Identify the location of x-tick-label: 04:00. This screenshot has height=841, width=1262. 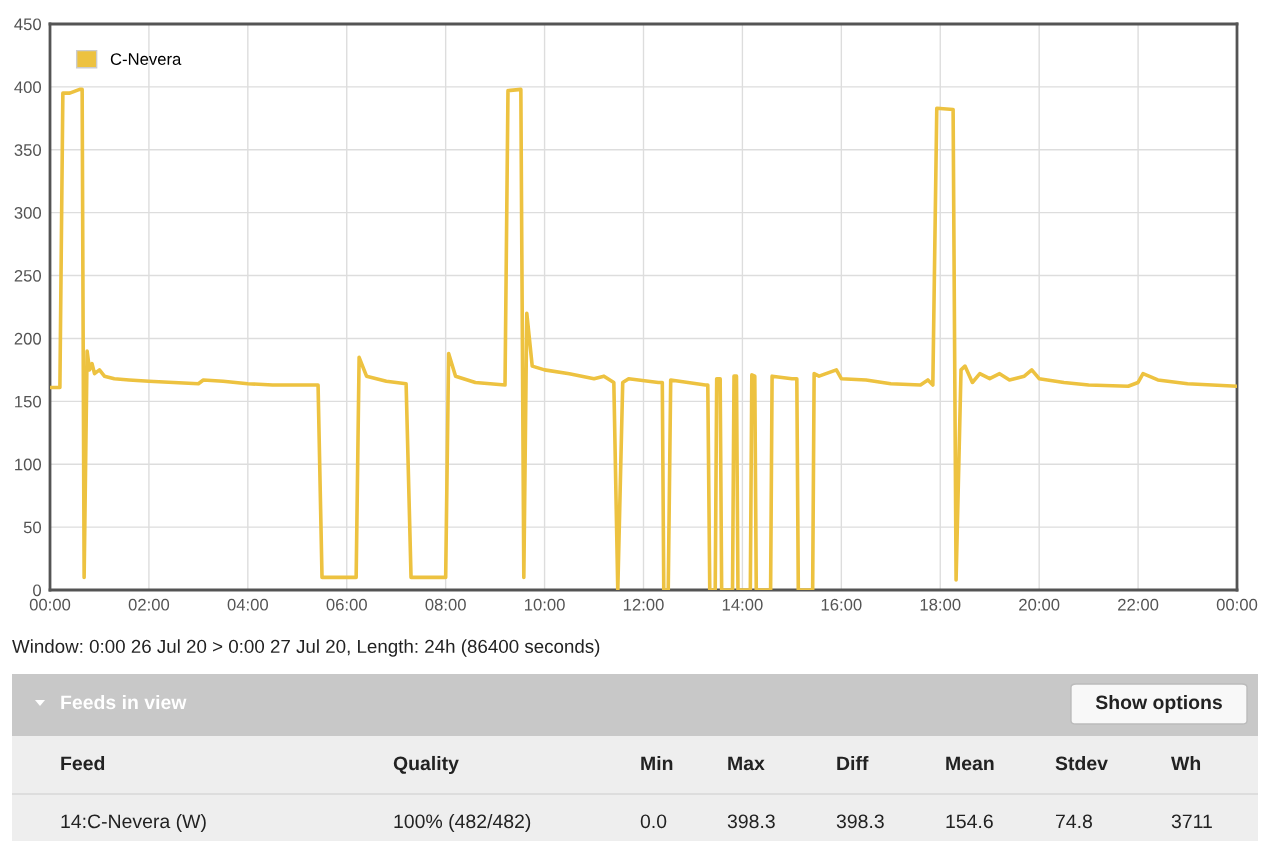
(248, 604).